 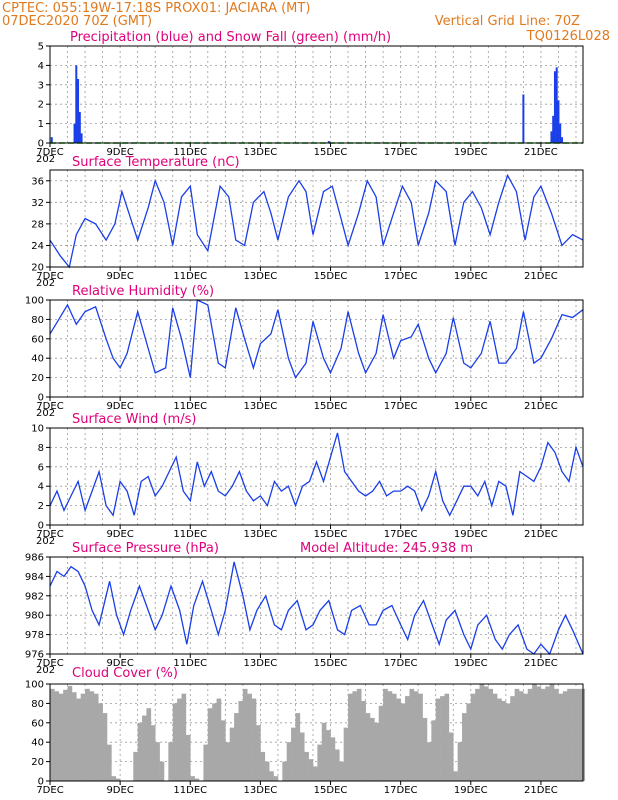 What do you see at coordinates (507, 21) in the screenshot?
I see `header-vertical-grid: Vertical Grid Line: 70Z` at bounding box center [507, 21].